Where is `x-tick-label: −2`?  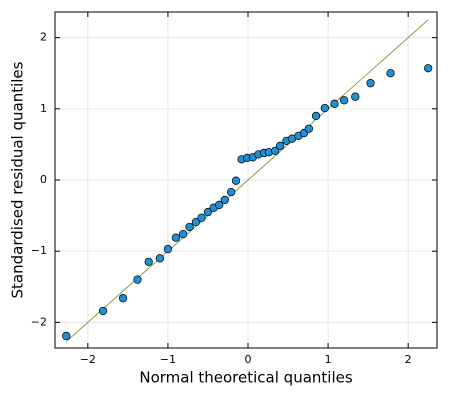
x-tick-label: −2 is located at coordinates (88, 359).